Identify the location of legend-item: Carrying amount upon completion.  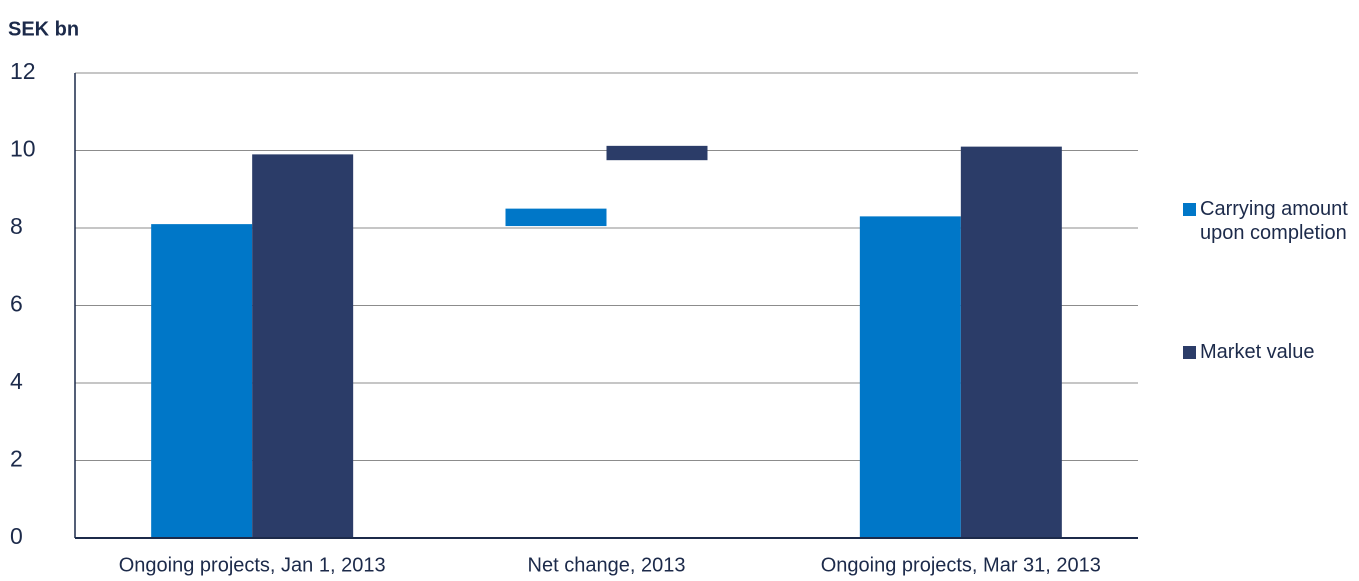
(1268, 221).